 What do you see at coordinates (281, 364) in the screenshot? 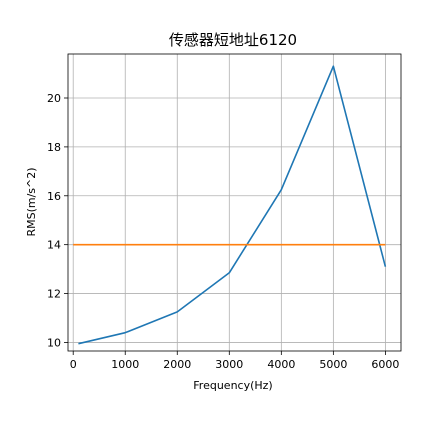
I see `x-tick-label: 4000` at bounding box center [281, 364].